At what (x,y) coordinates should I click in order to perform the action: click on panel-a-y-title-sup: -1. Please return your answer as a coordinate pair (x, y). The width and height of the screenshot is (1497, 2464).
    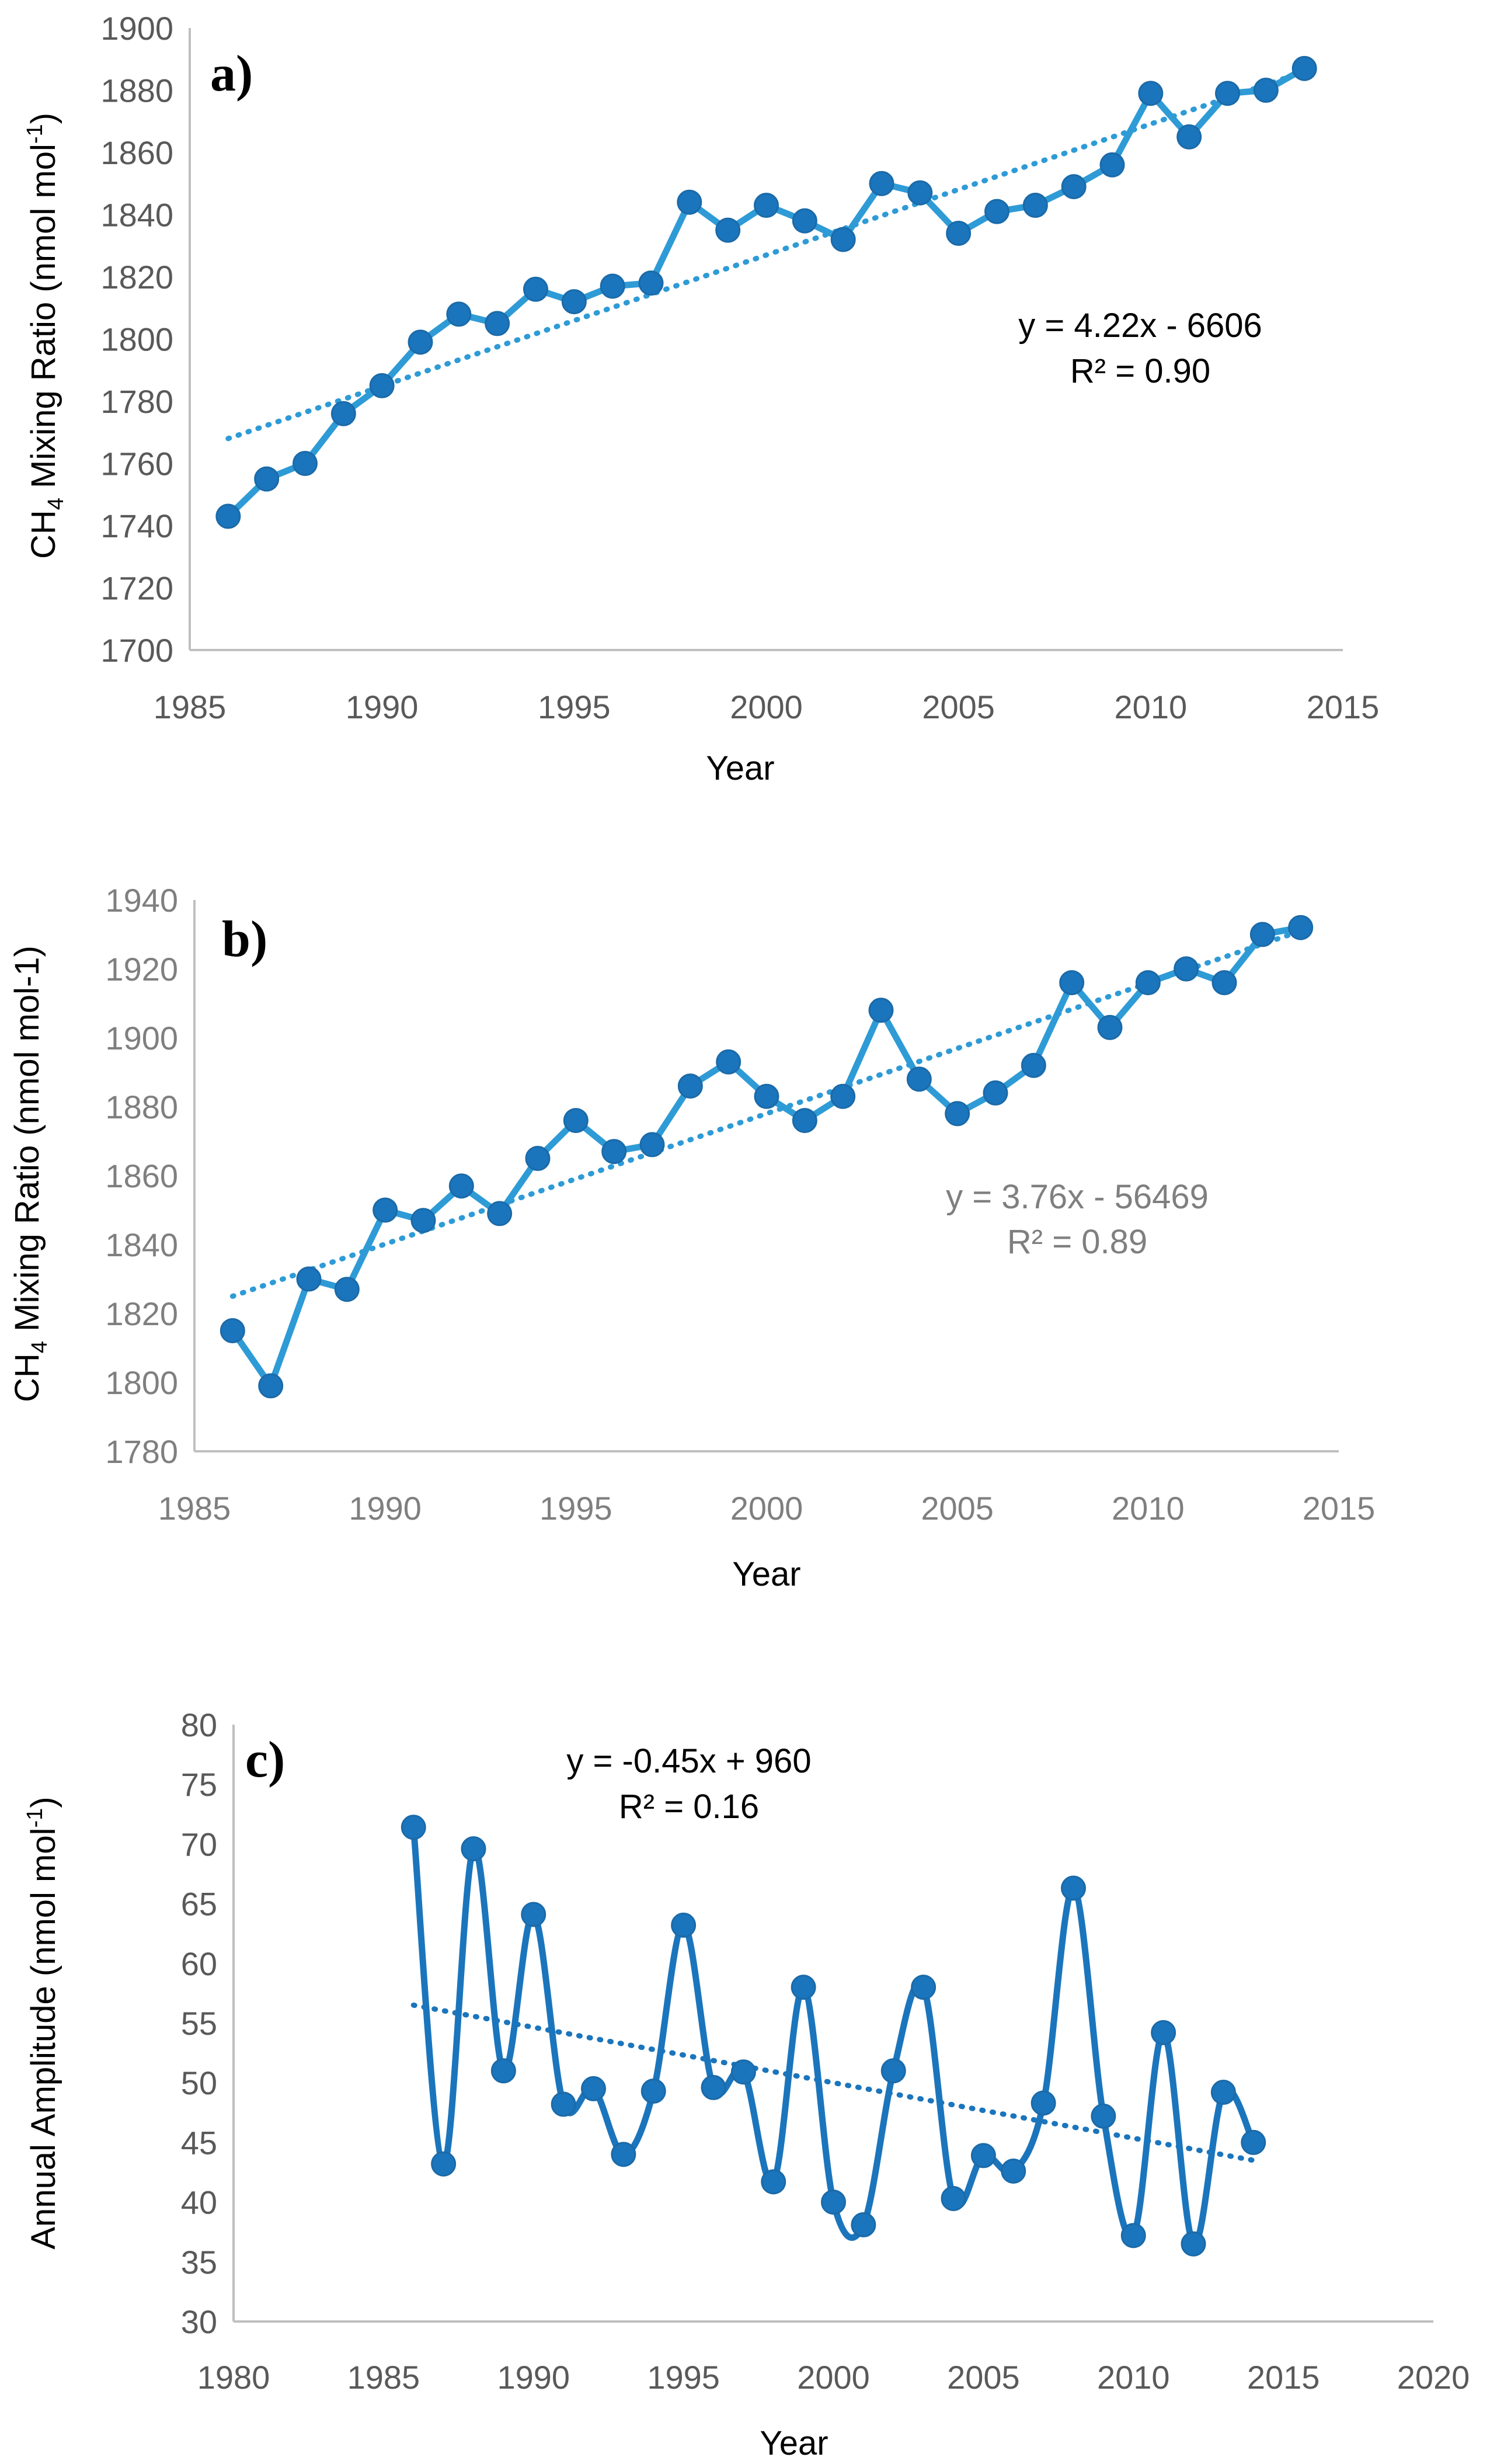
    Looking at the image, I should click on (35, 134).